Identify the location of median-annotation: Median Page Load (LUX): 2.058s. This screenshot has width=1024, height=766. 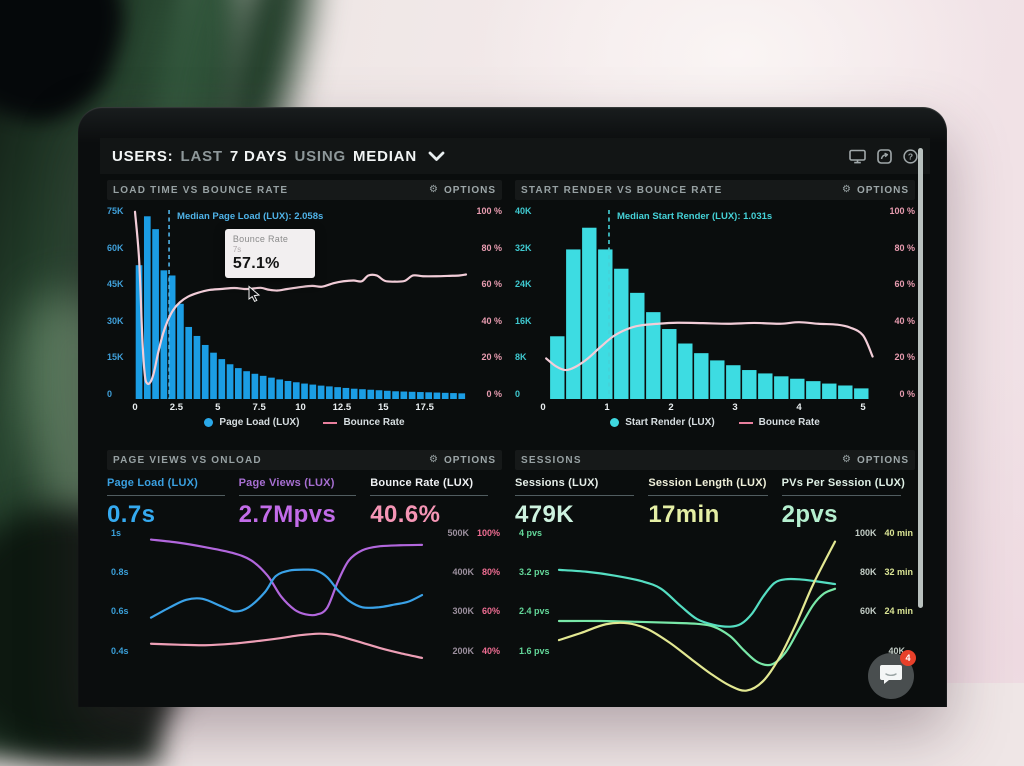
(250, 216).